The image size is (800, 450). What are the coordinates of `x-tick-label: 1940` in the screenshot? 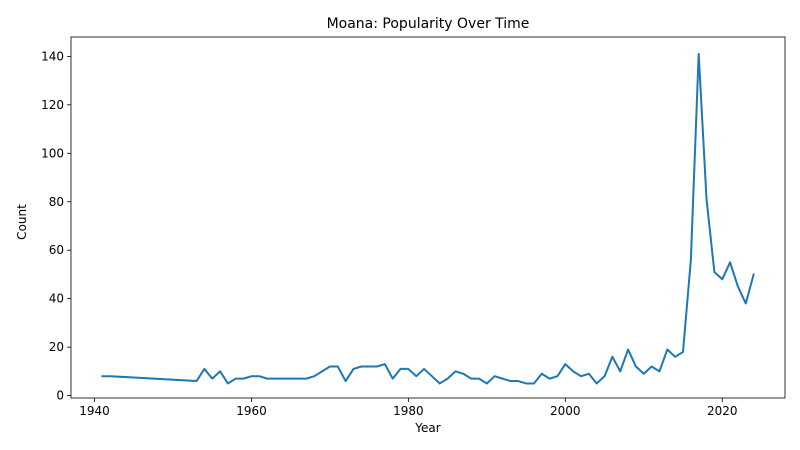 It's located at (94, 411).